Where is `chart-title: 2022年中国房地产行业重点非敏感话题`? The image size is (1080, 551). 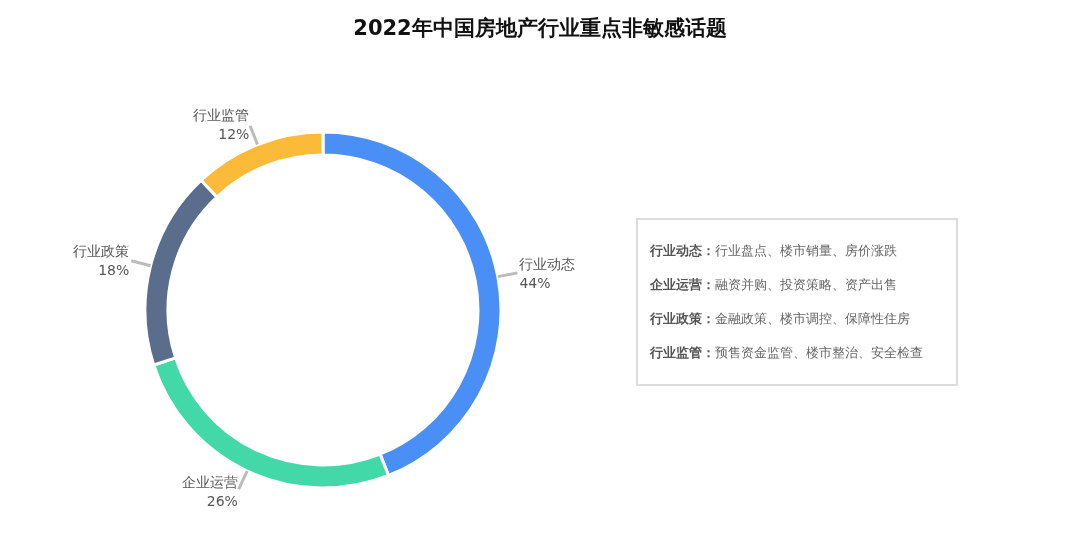 chart-title: 2022年中国房地产行业重点非敏感话题 is located at coordinates (540, 28).